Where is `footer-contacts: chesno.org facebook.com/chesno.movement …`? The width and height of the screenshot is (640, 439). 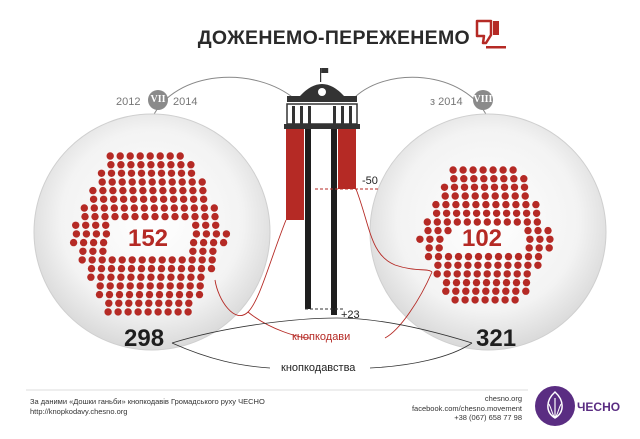
footer-contacts: chesno.org facebook.com/chesno.movement … is located at coordinates (449, 408).